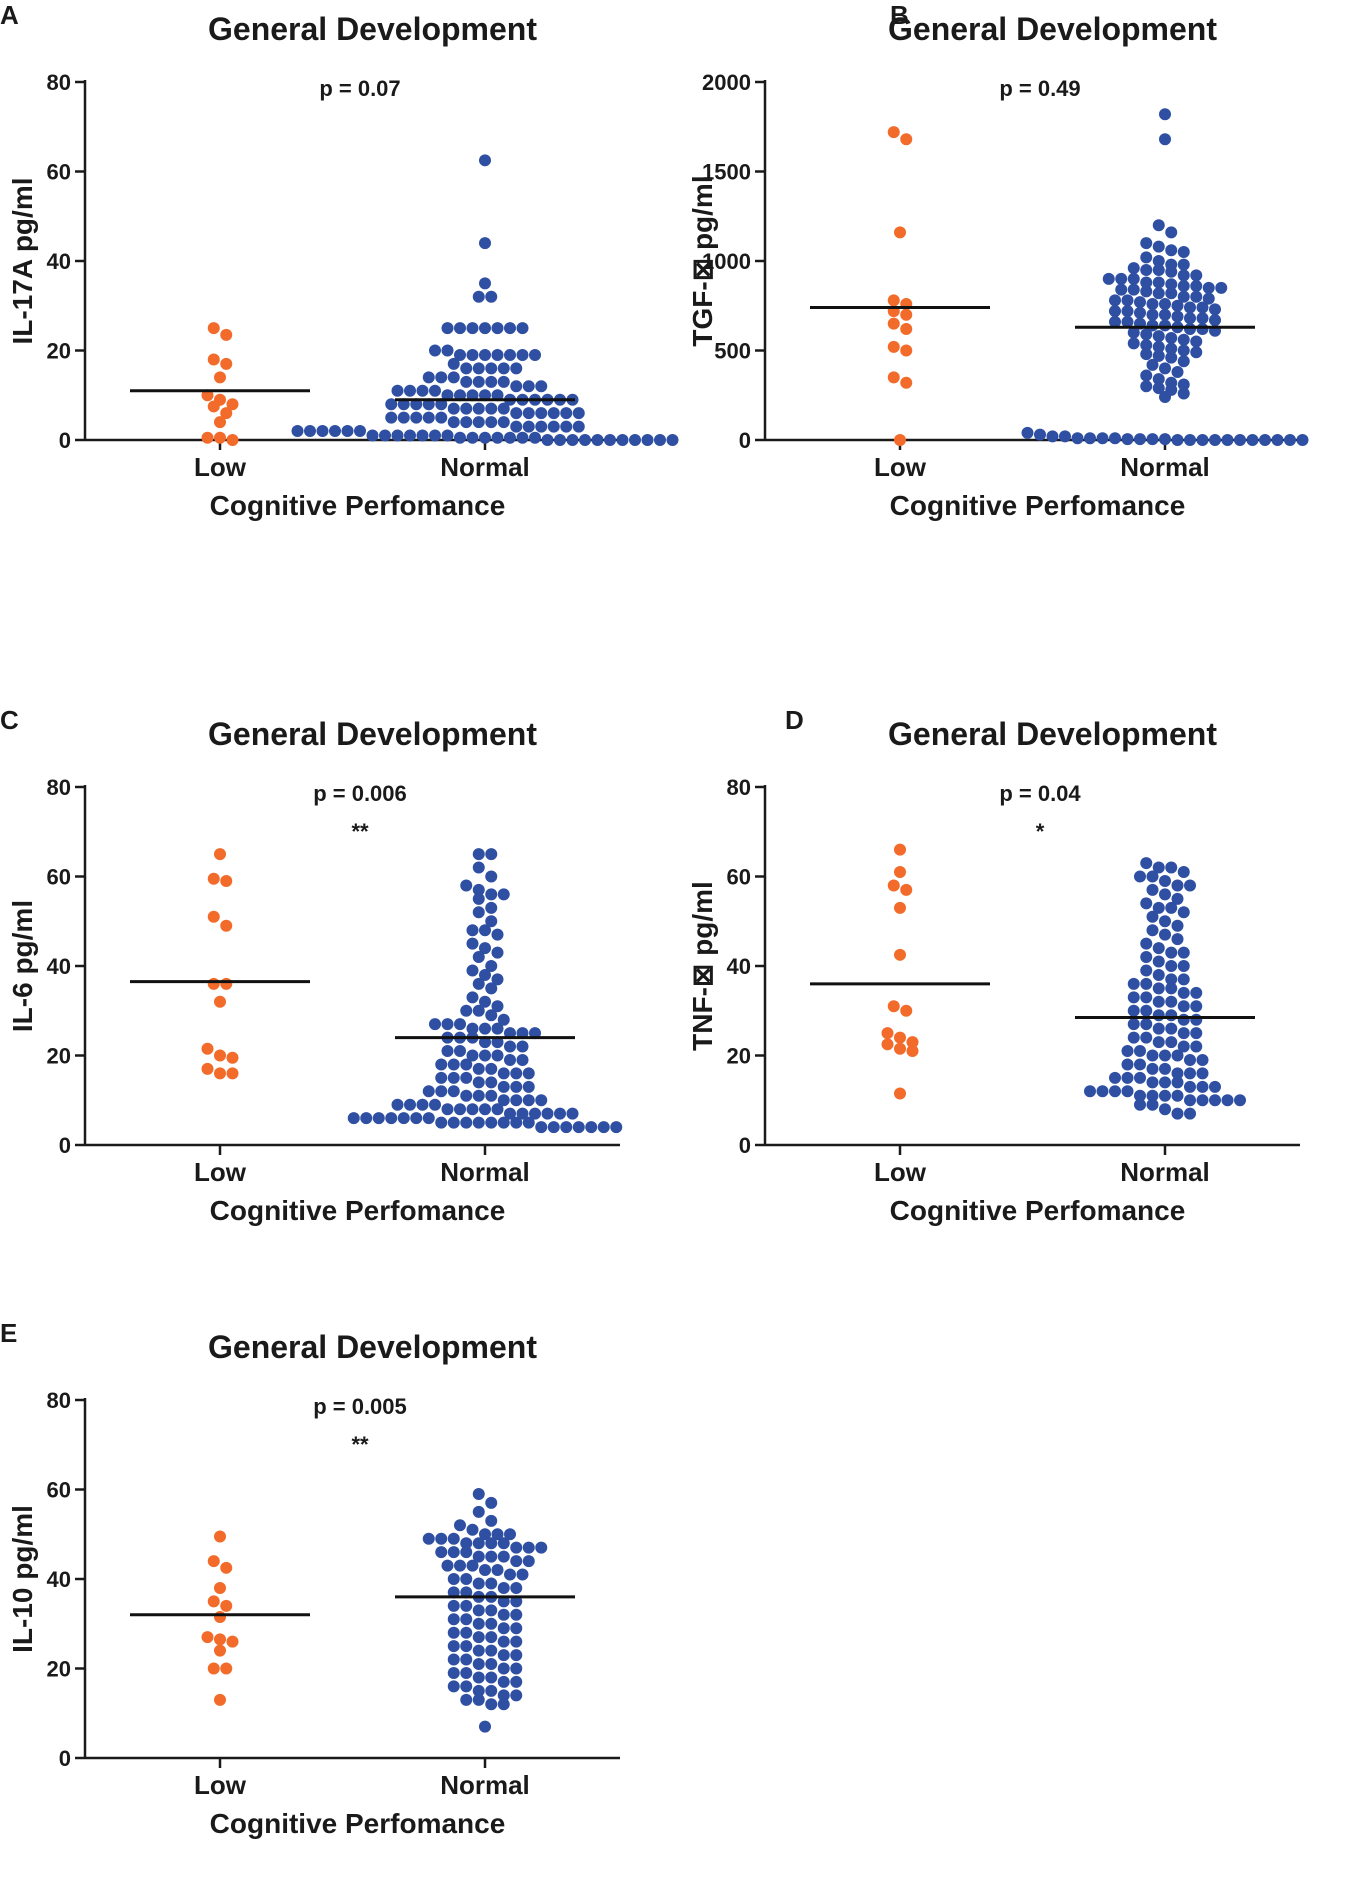  What do you see at coordinates (1039, 88) in the screenshot?
I see `p-value-label: p = 0.49` at bounding box center [1039, 88].